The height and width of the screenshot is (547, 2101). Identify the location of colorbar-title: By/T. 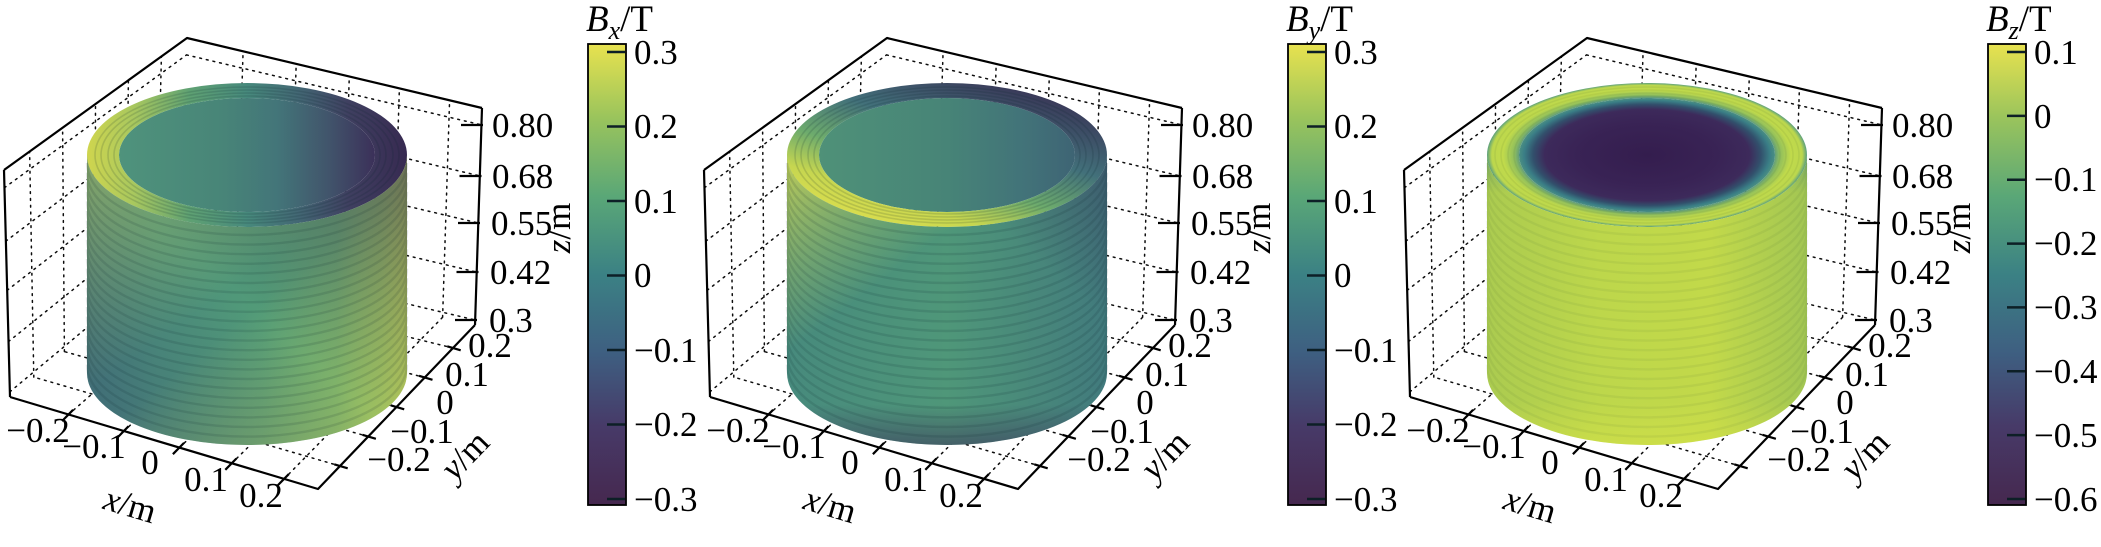
(1319, 22).